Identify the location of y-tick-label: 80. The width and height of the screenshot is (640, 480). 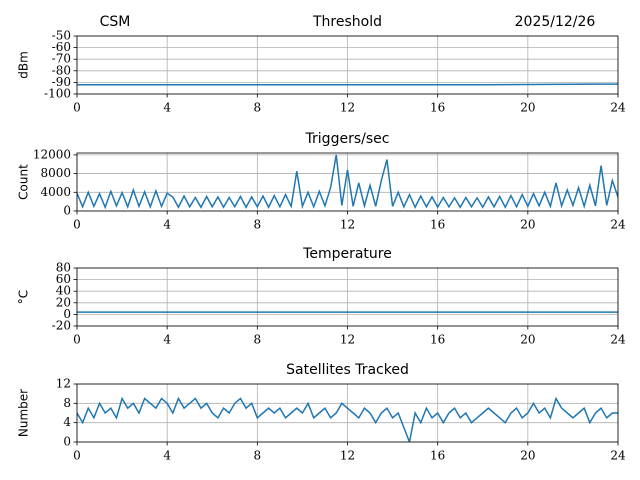
(63, 268).